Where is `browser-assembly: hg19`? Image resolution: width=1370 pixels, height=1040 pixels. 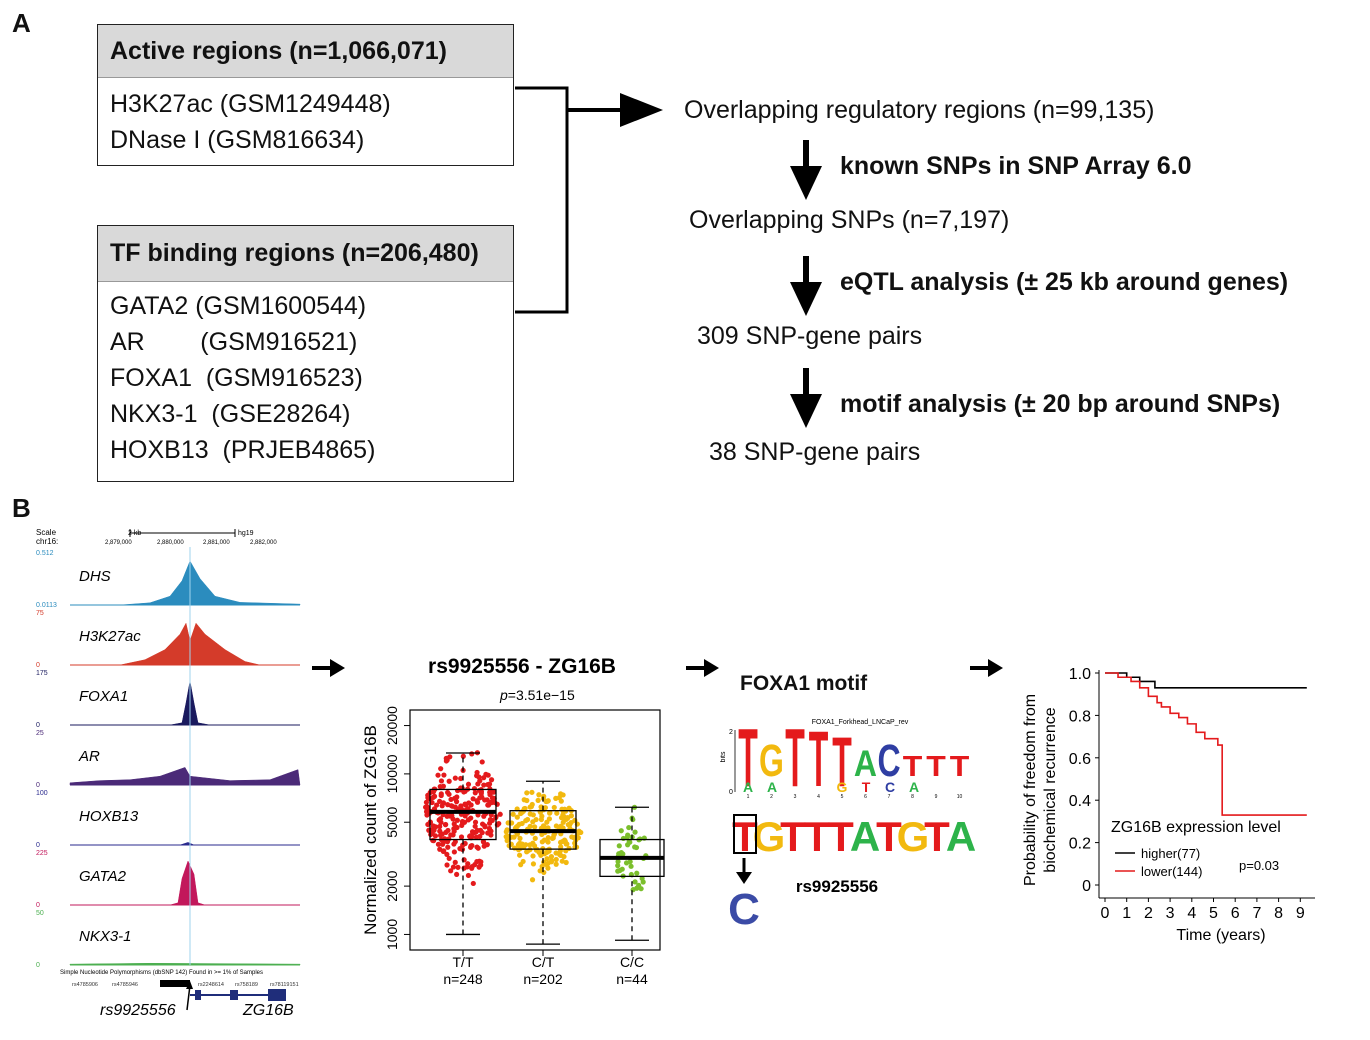
browser-assembly: hg19 is located at coordinates (246, 533).